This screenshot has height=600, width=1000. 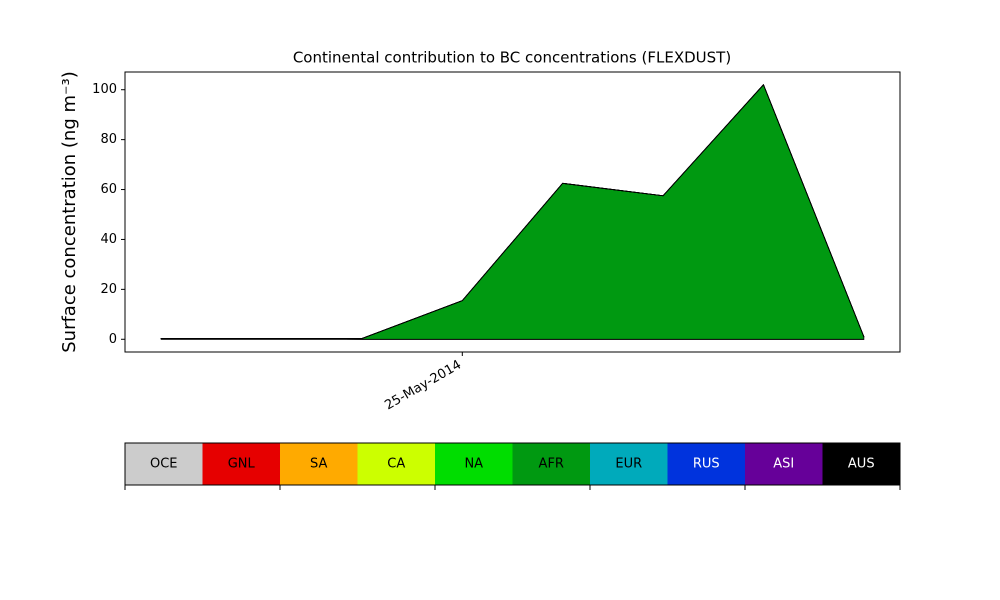 I want to click on legend-label: CA, so click(x=396, y=464).